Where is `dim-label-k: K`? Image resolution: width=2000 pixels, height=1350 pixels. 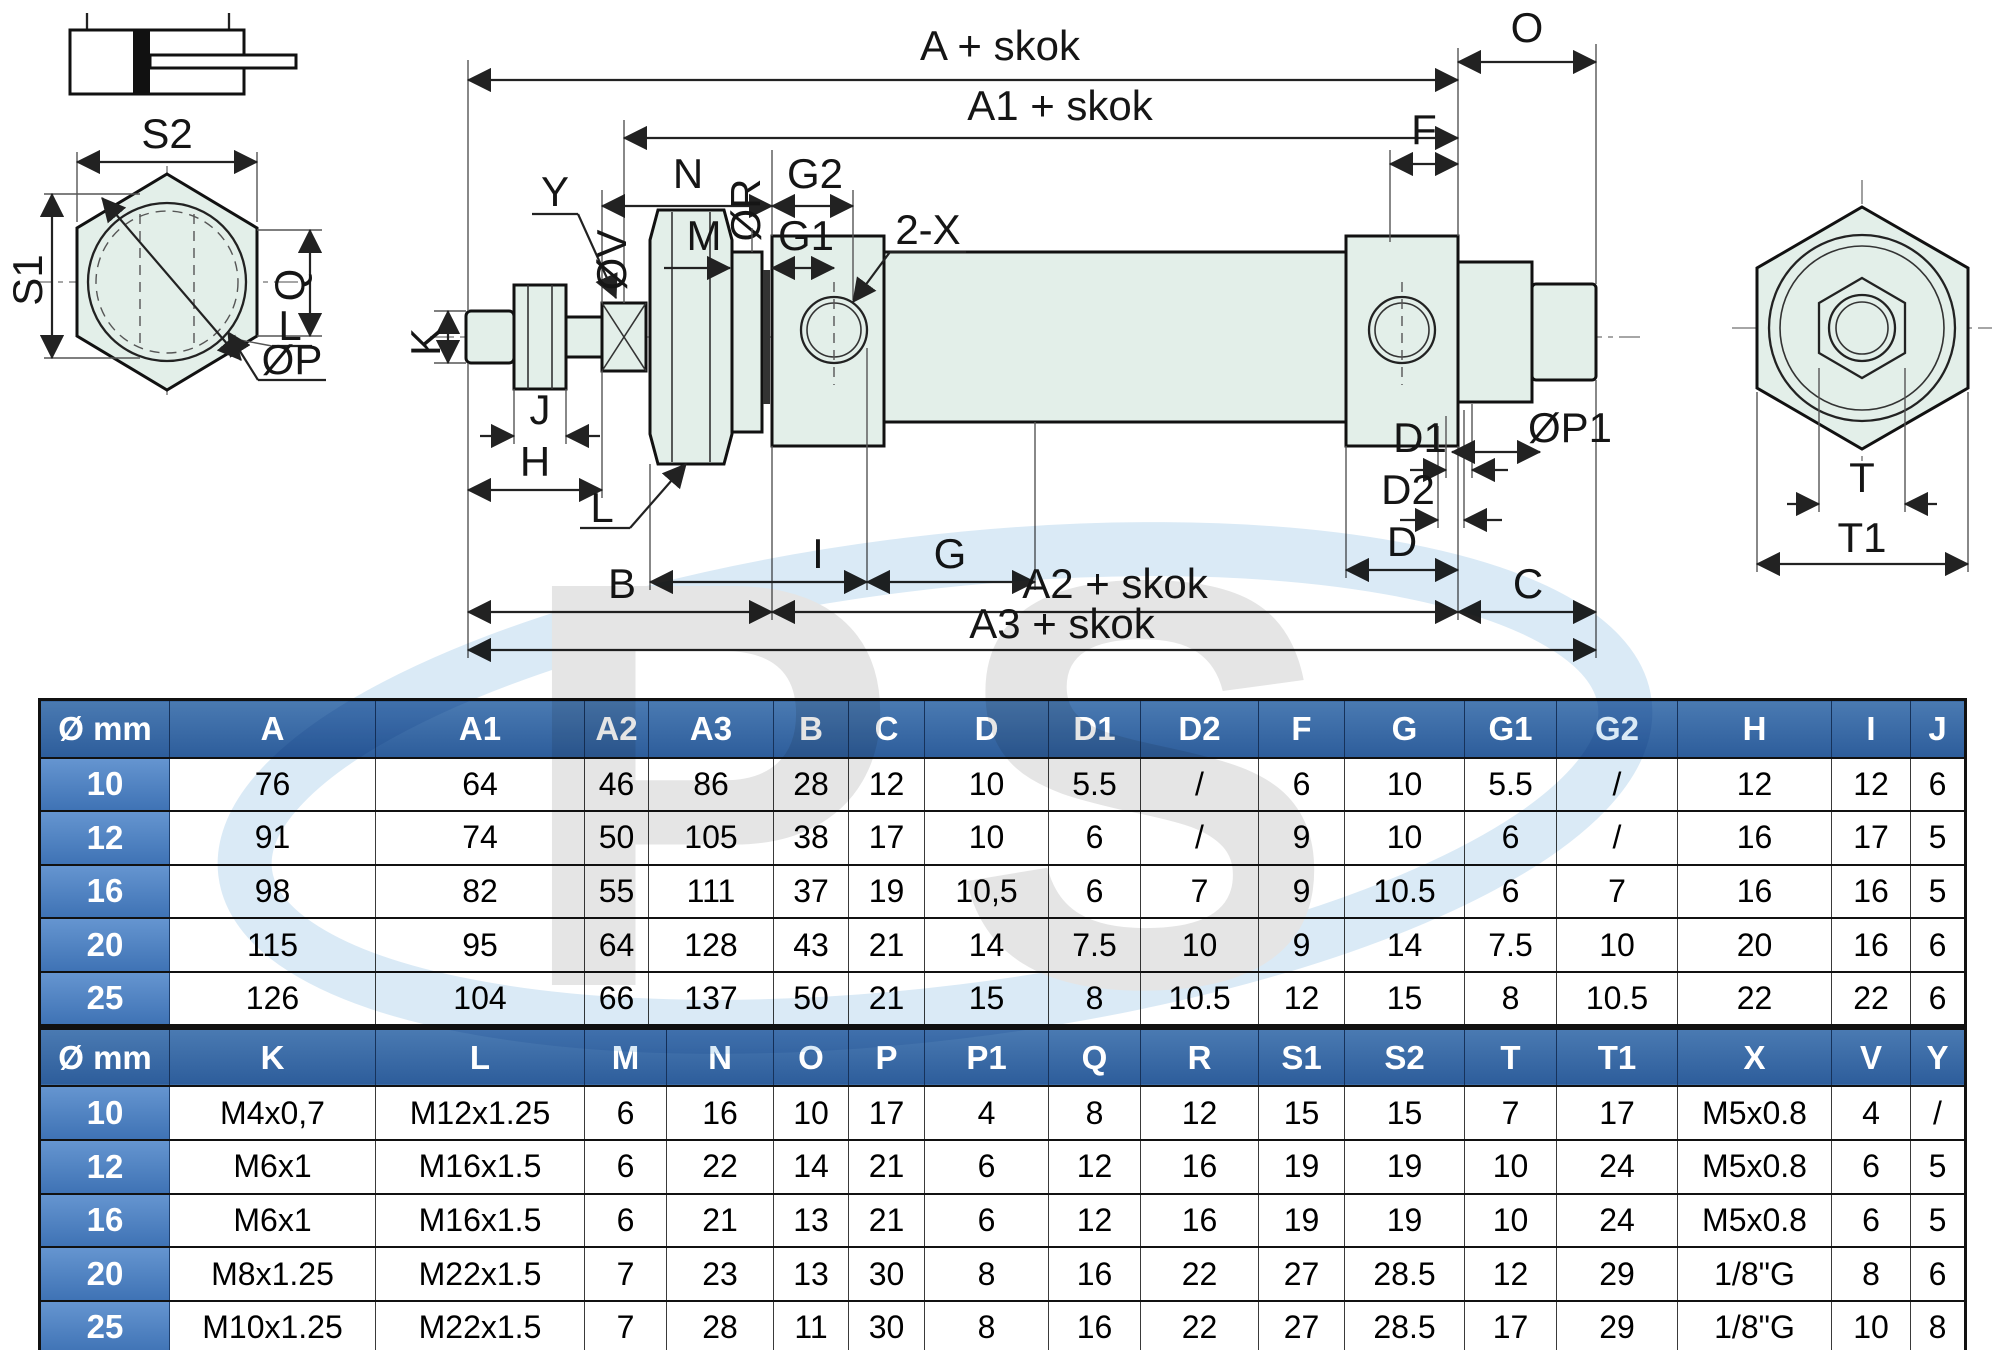 dim-label-k: K is located at coordinates (425, 342).